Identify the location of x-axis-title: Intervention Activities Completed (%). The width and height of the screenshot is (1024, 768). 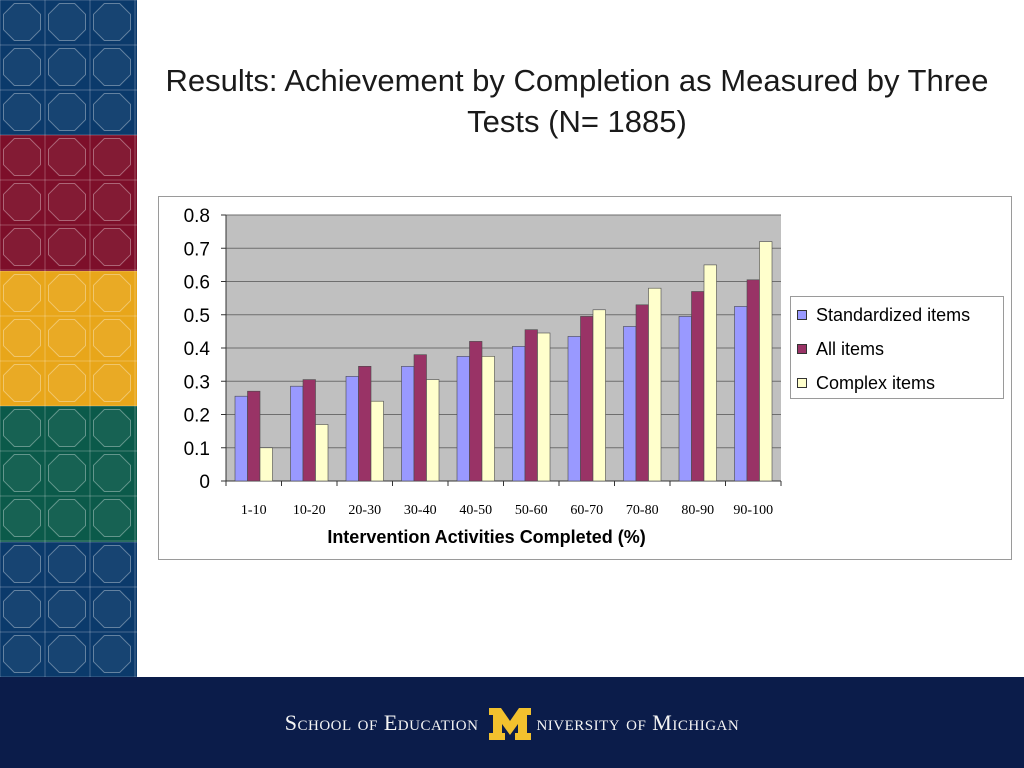
(486, 537).